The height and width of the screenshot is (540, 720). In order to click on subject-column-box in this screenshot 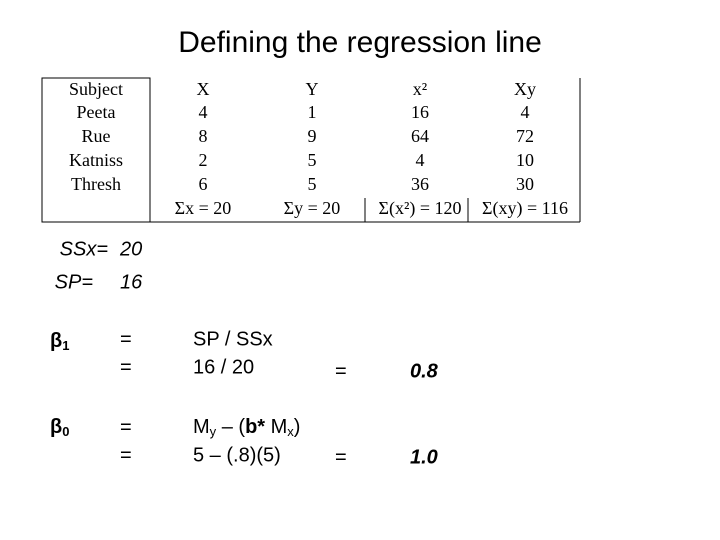, I will do `click(96, 150)`.